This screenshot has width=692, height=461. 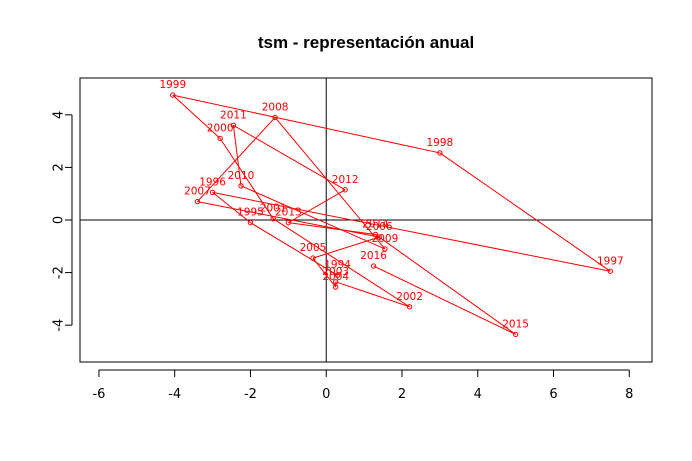 What do you see at coordinates (59, 272) in the screenshot?
I see `y-tick-label: -2` at bounding box center [59, 272].